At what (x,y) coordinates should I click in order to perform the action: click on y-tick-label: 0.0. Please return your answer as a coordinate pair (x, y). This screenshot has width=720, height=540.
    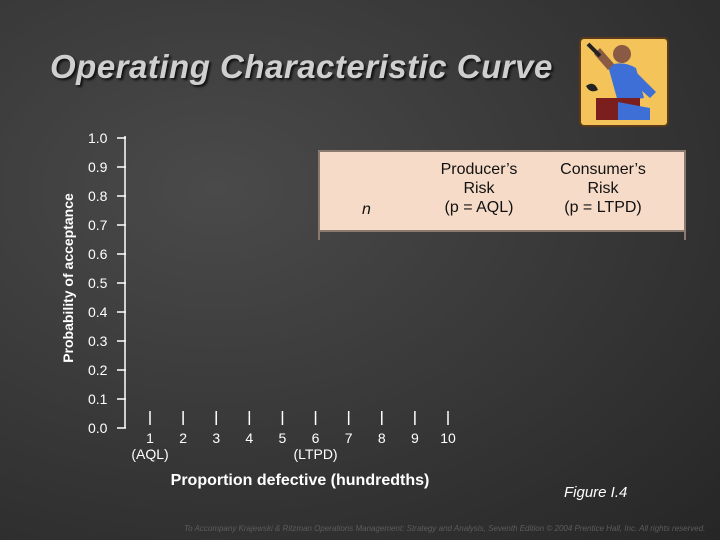
    Looking at the image, I should click on (98, 428).